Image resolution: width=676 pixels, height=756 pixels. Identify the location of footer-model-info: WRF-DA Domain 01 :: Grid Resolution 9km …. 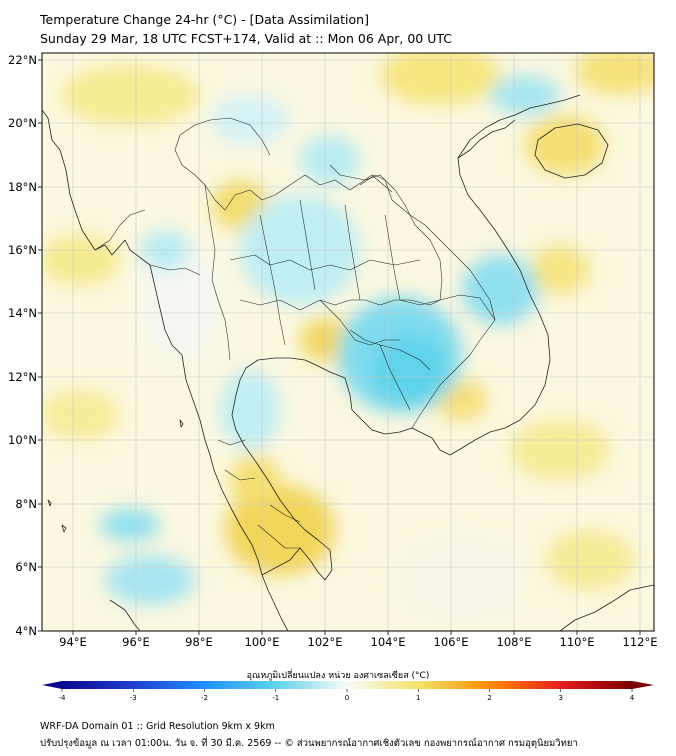
(157, 726).